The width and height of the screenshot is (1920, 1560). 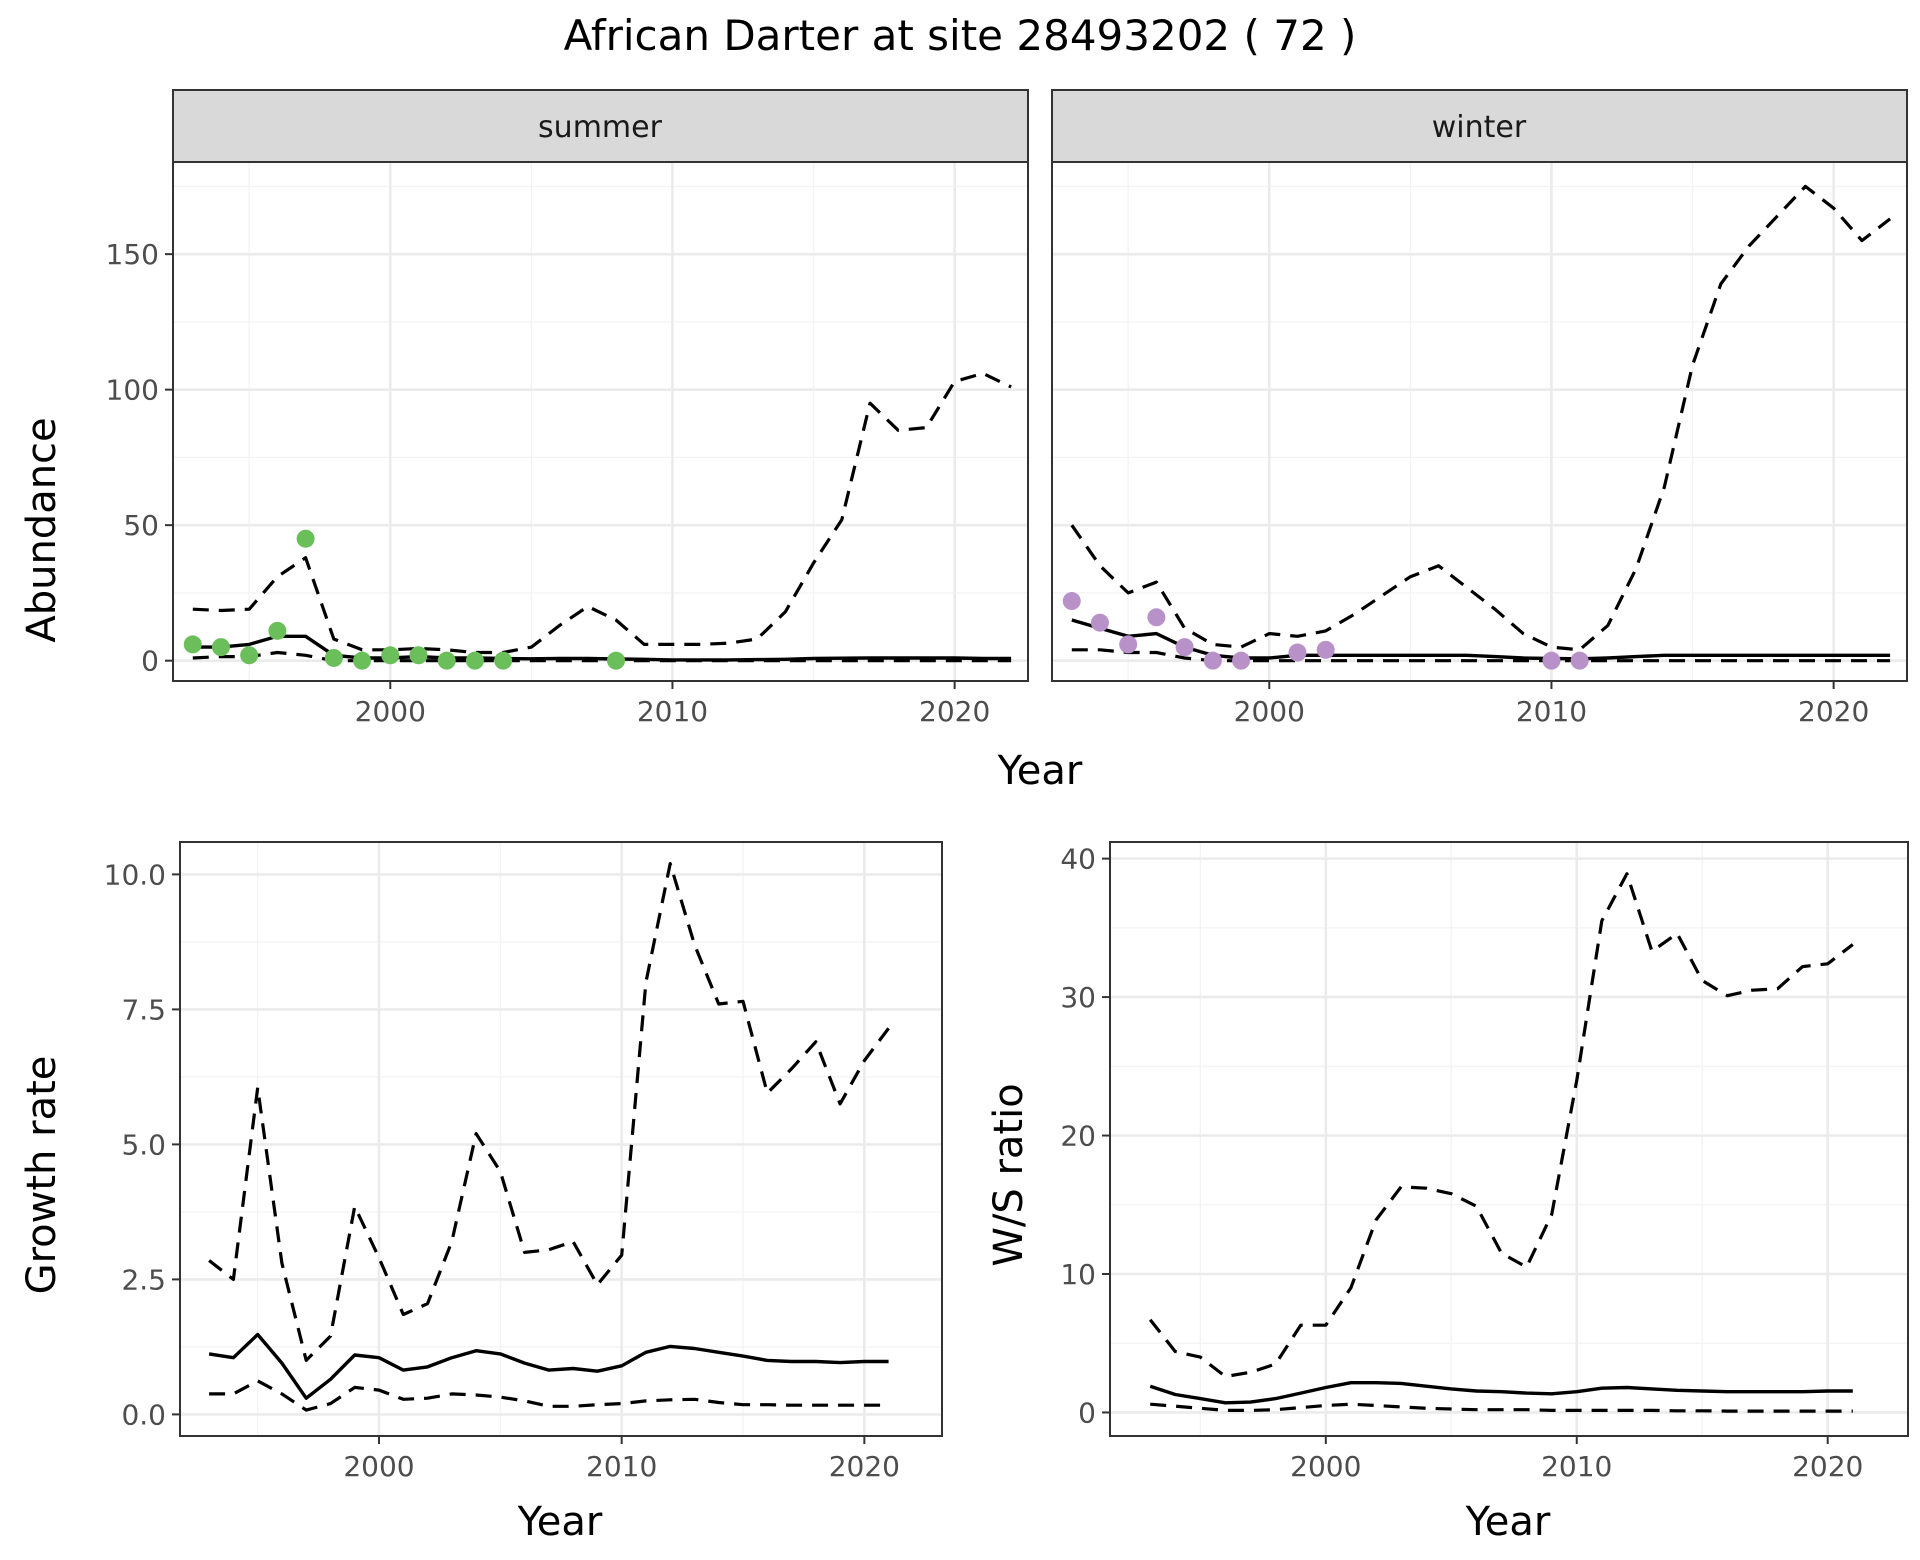 I want to click on winter-x-tick-label: 2010, so click(x=1551, y=711).